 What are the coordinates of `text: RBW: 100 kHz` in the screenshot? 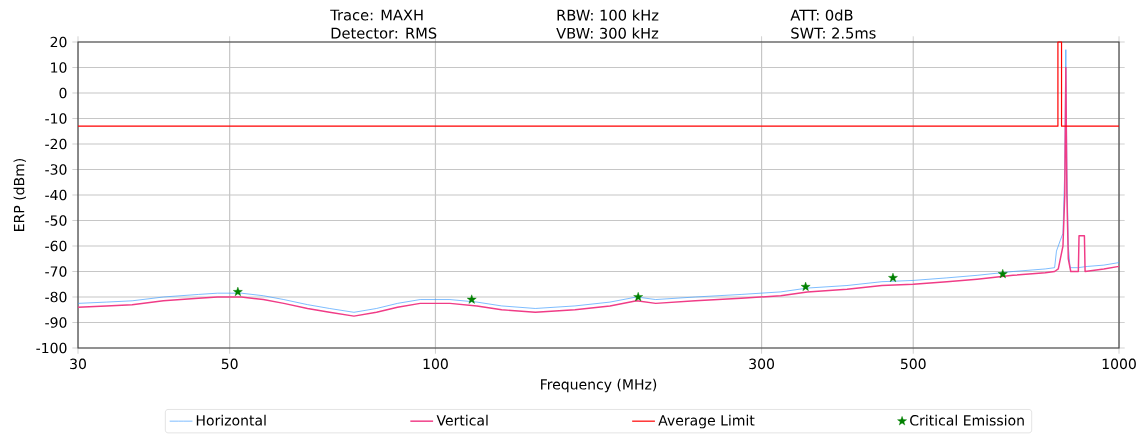 It's located at (608, 15).